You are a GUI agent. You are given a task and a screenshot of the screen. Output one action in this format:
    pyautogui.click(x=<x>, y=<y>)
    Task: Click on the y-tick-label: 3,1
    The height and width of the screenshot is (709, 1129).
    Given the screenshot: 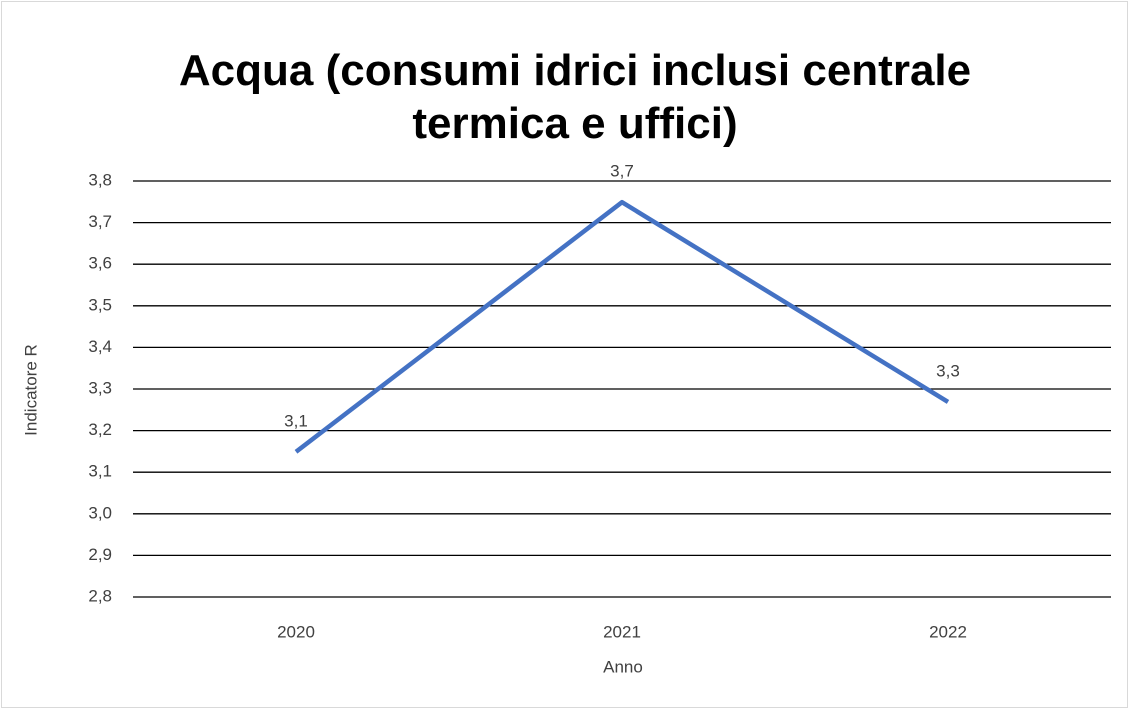 What is the action you would take?
    pyautogui.click(x=100, y=471)
    